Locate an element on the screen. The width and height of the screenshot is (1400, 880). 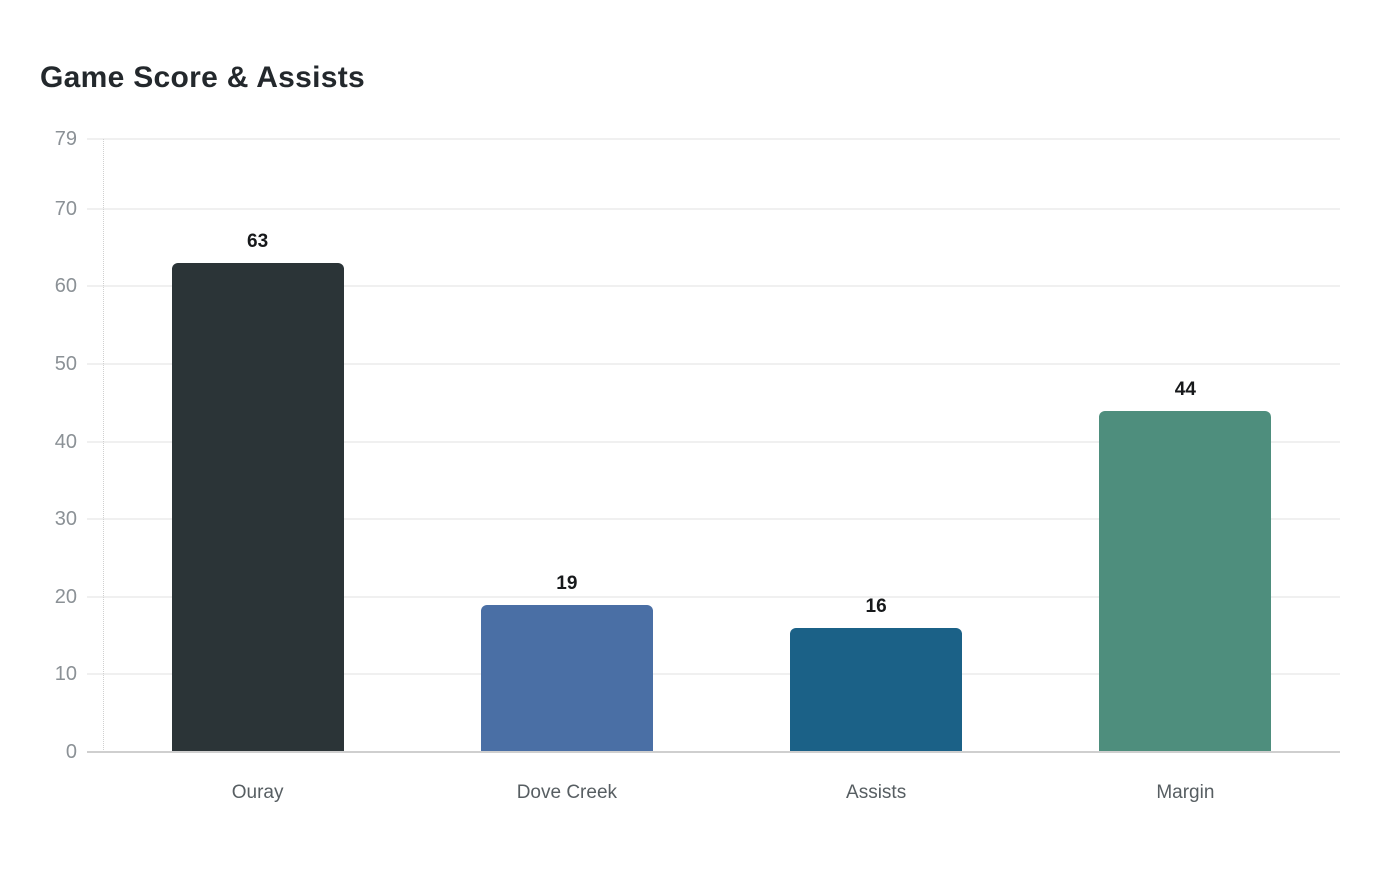
bar-value-label: 19 is located at coordinates (567, 583).